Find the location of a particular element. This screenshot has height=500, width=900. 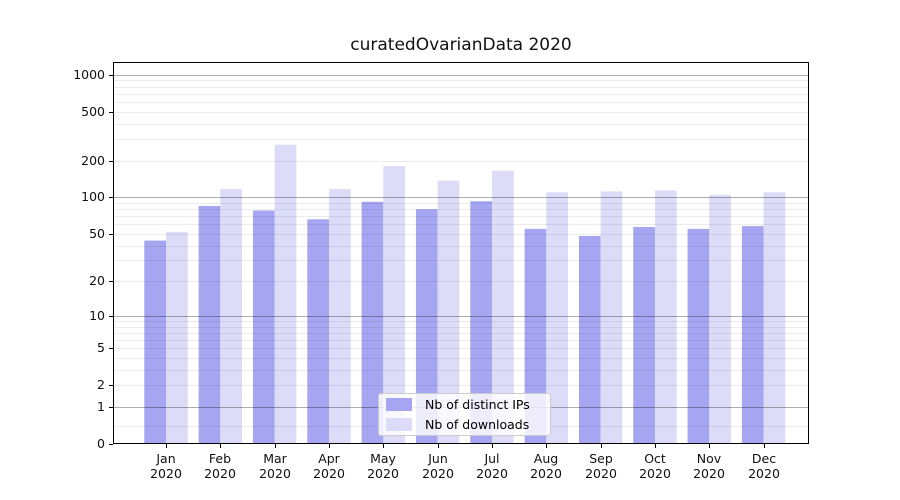

x-tick-label: Aug 2020 is located at coordinates (546, 466).